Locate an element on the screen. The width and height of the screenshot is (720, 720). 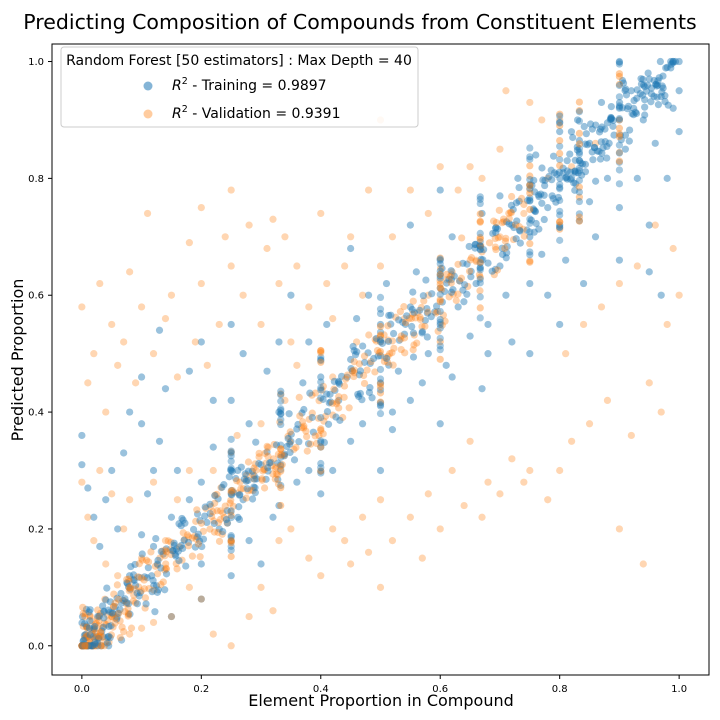
y-tick-label: 0.8 is located at coordinates (36, 179).